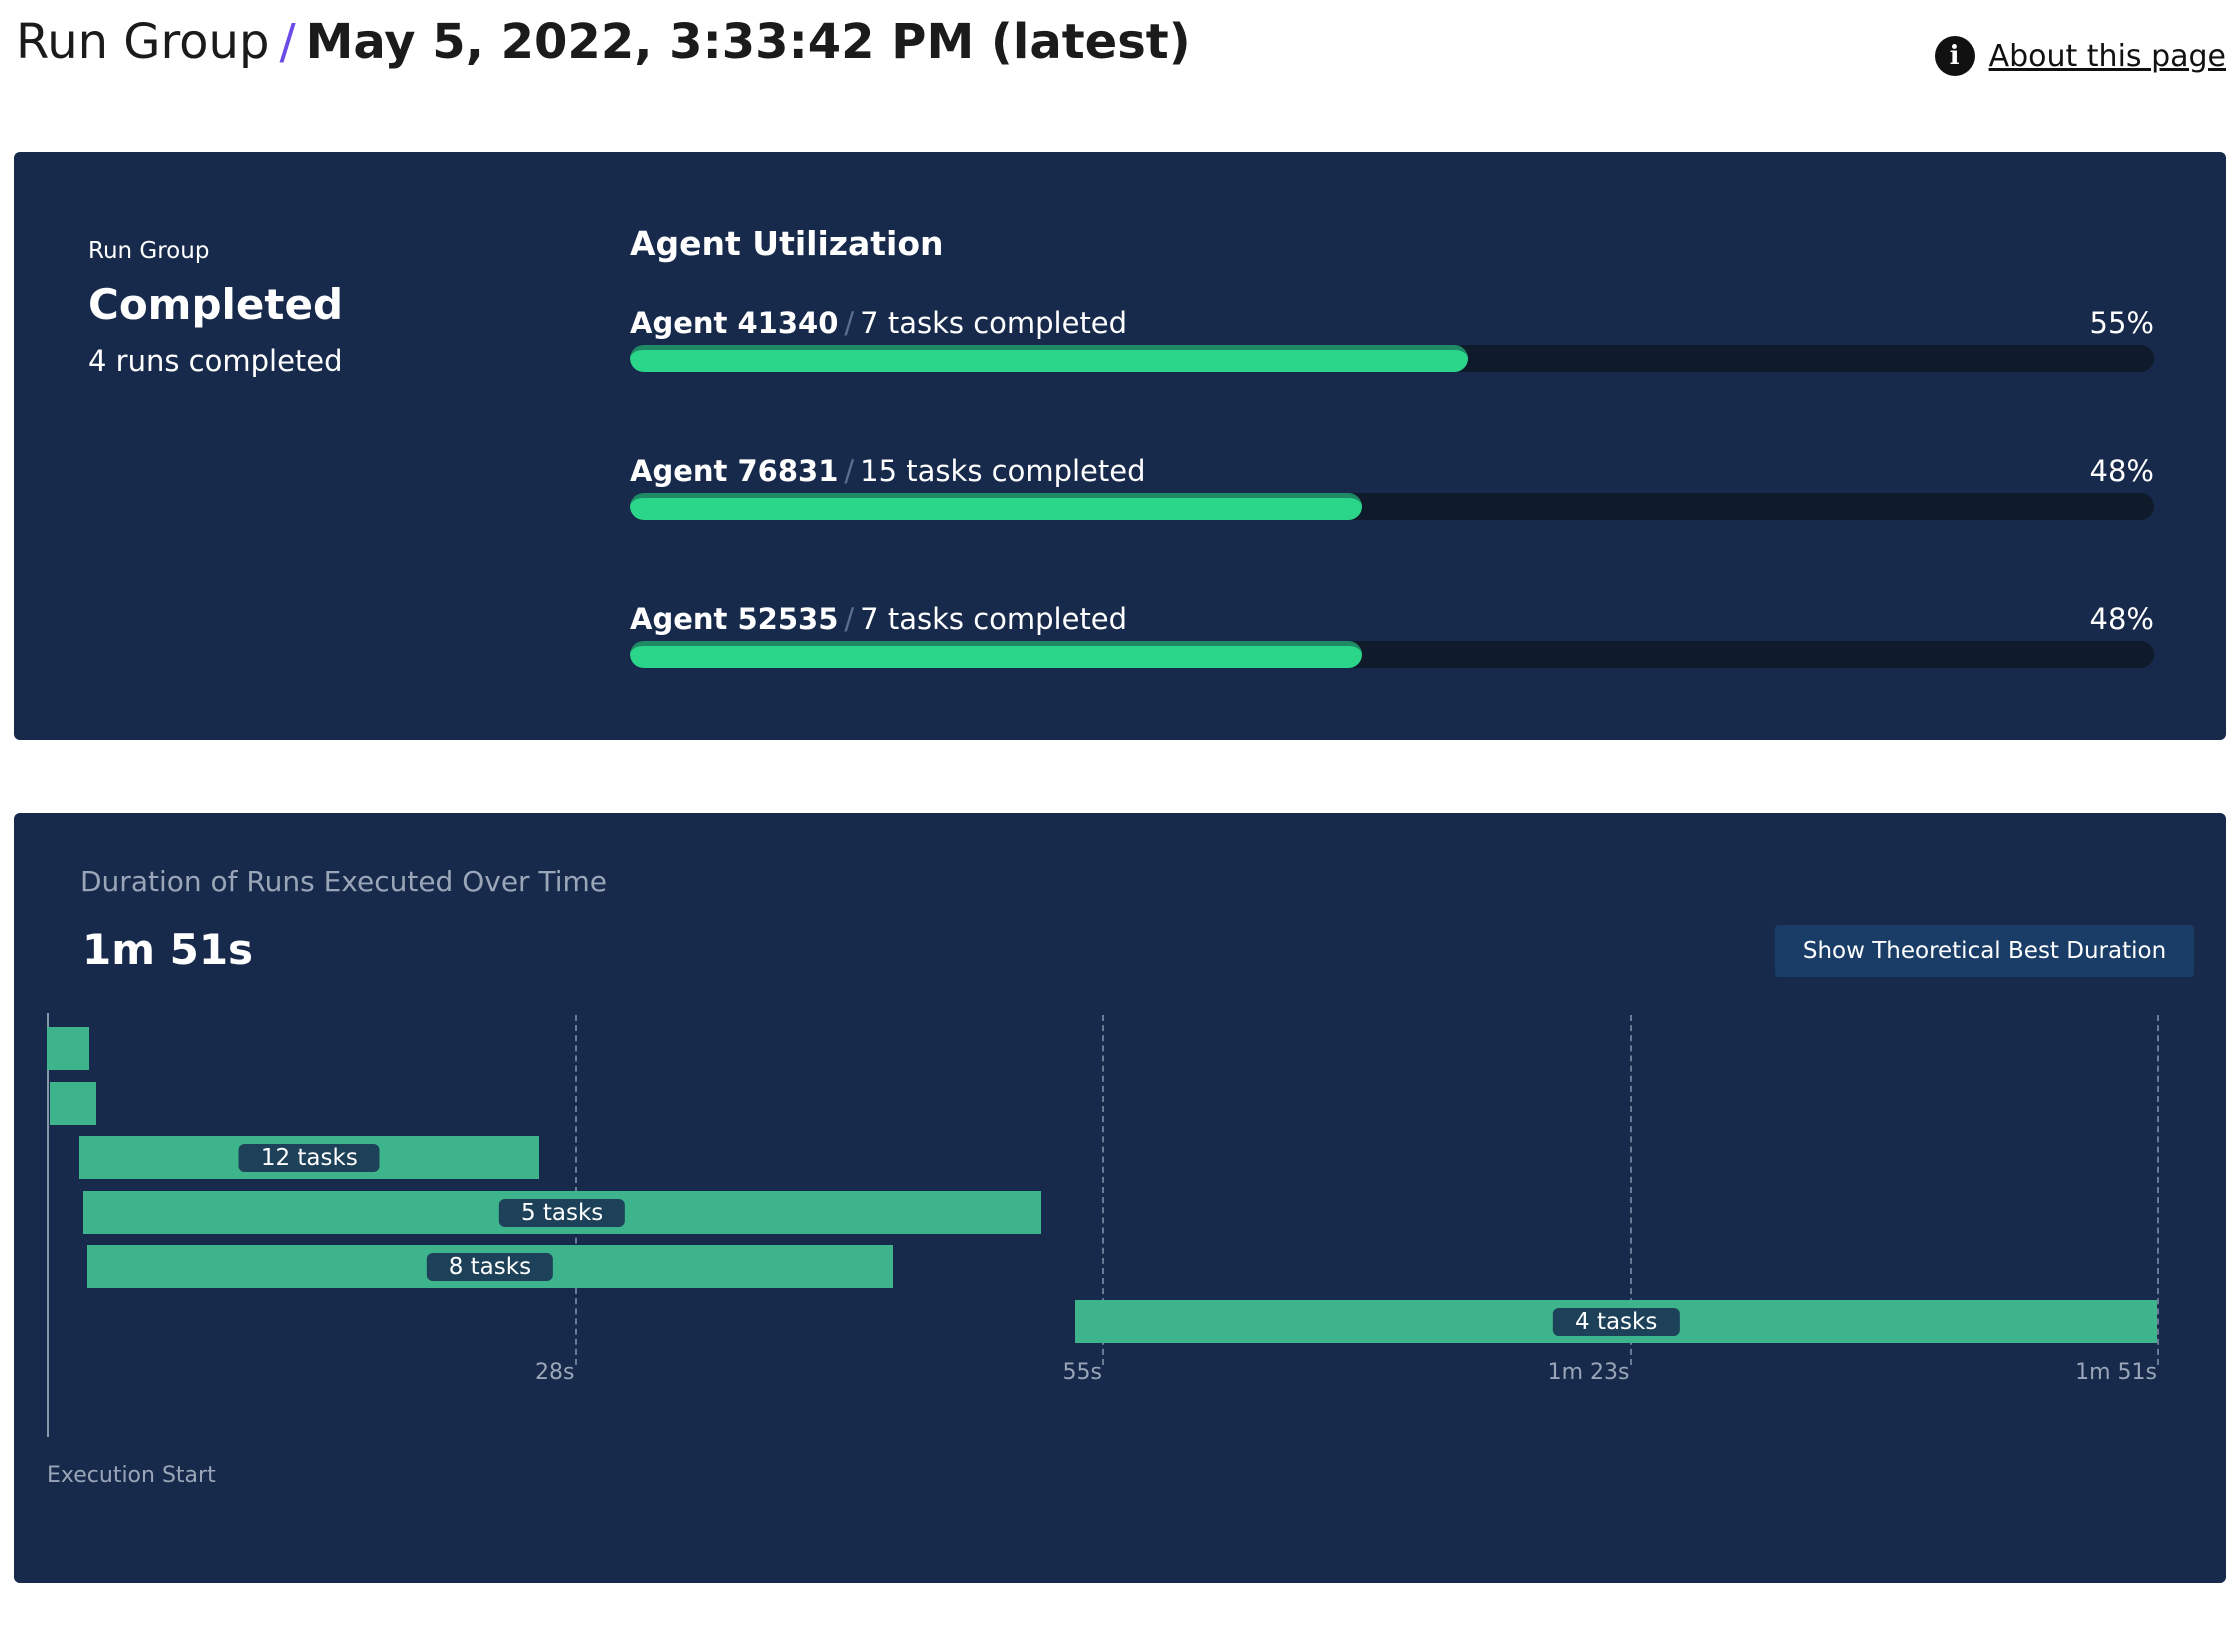  I want to click on run-task-count: 8 tasks, so click(490, 1267).